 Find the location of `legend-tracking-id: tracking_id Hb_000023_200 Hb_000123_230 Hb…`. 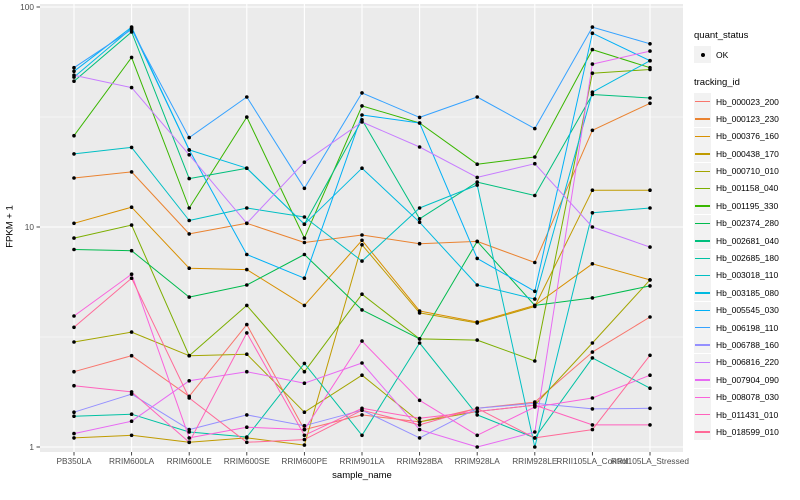

legend-tracking-id: tracking_id Hb_000023_200 Hb_000123_230 Hb… is located at coordinates (747, 259).